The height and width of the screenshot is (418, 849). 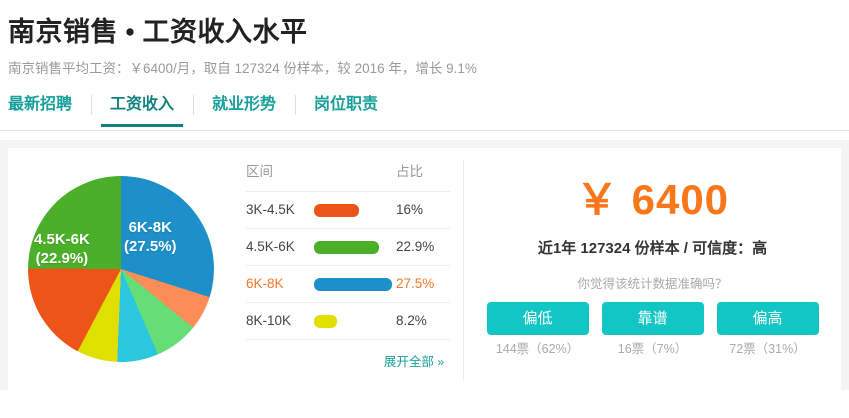 I want to click on cell-range: 8K-10K, so click(x=280, y=321).